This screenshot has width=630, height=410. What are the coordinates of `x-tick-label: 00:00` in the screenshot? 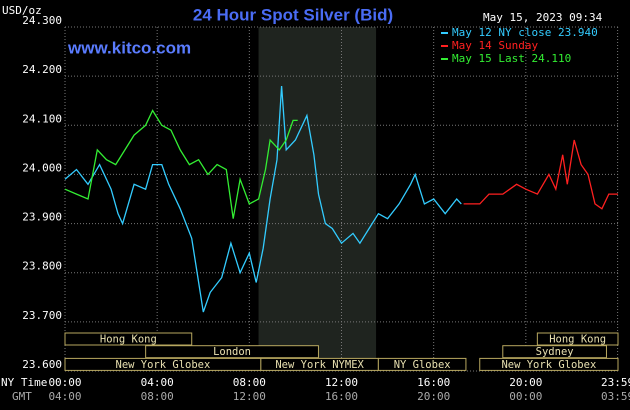 It's located at (64, 382).